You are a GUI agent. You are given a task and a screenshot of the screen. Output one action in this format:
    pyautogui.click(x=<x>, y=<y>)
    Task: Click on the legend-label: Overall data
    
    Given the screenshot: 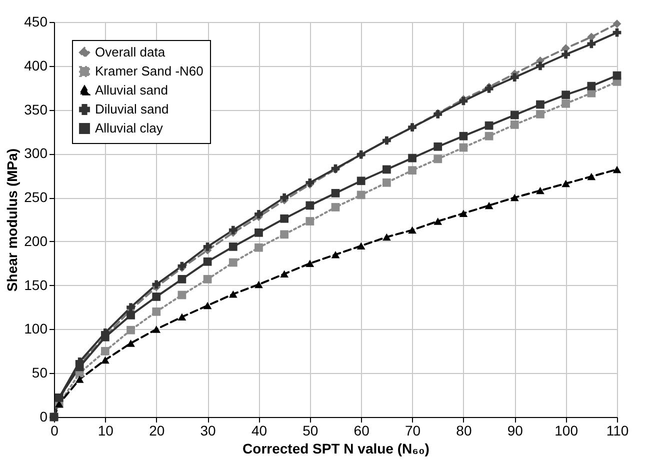 What is the action you would take?
    pyautogui.click(x=130, y=52)
    